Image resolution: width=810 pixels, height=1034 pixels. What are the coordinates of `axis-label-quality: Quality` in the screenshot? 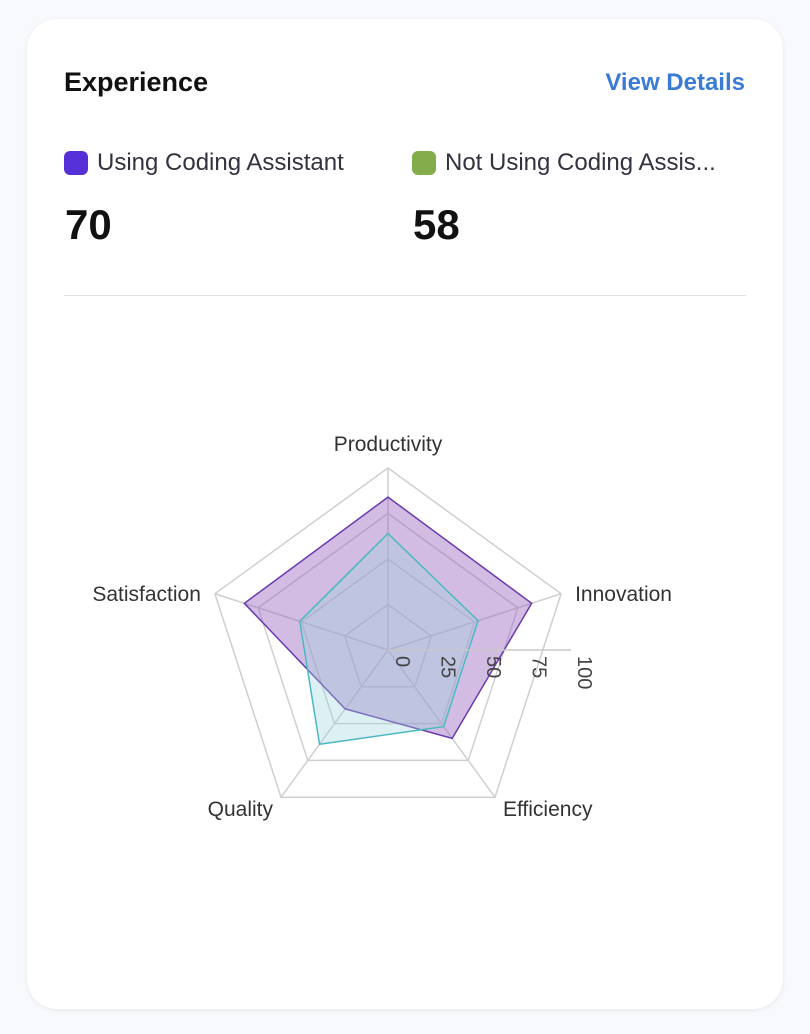 It's located at (241, 809).